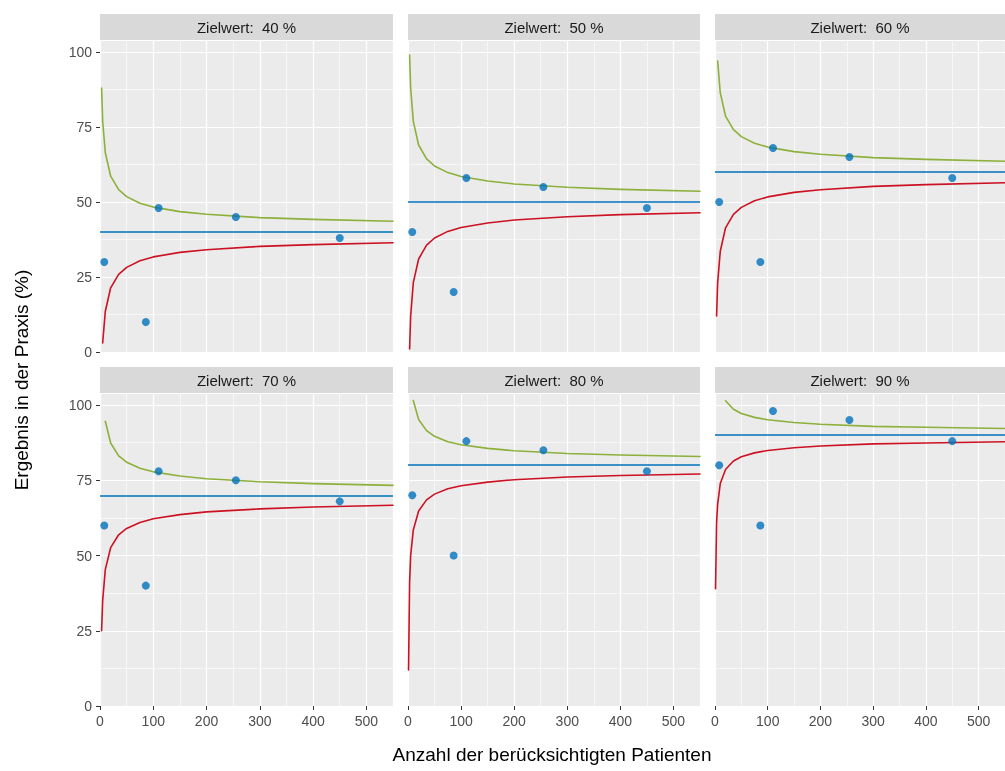 The width and height of the screenshot is (1005, 771). I want to click on chart-title: Zielwert: 90 %, so click(860, 380).